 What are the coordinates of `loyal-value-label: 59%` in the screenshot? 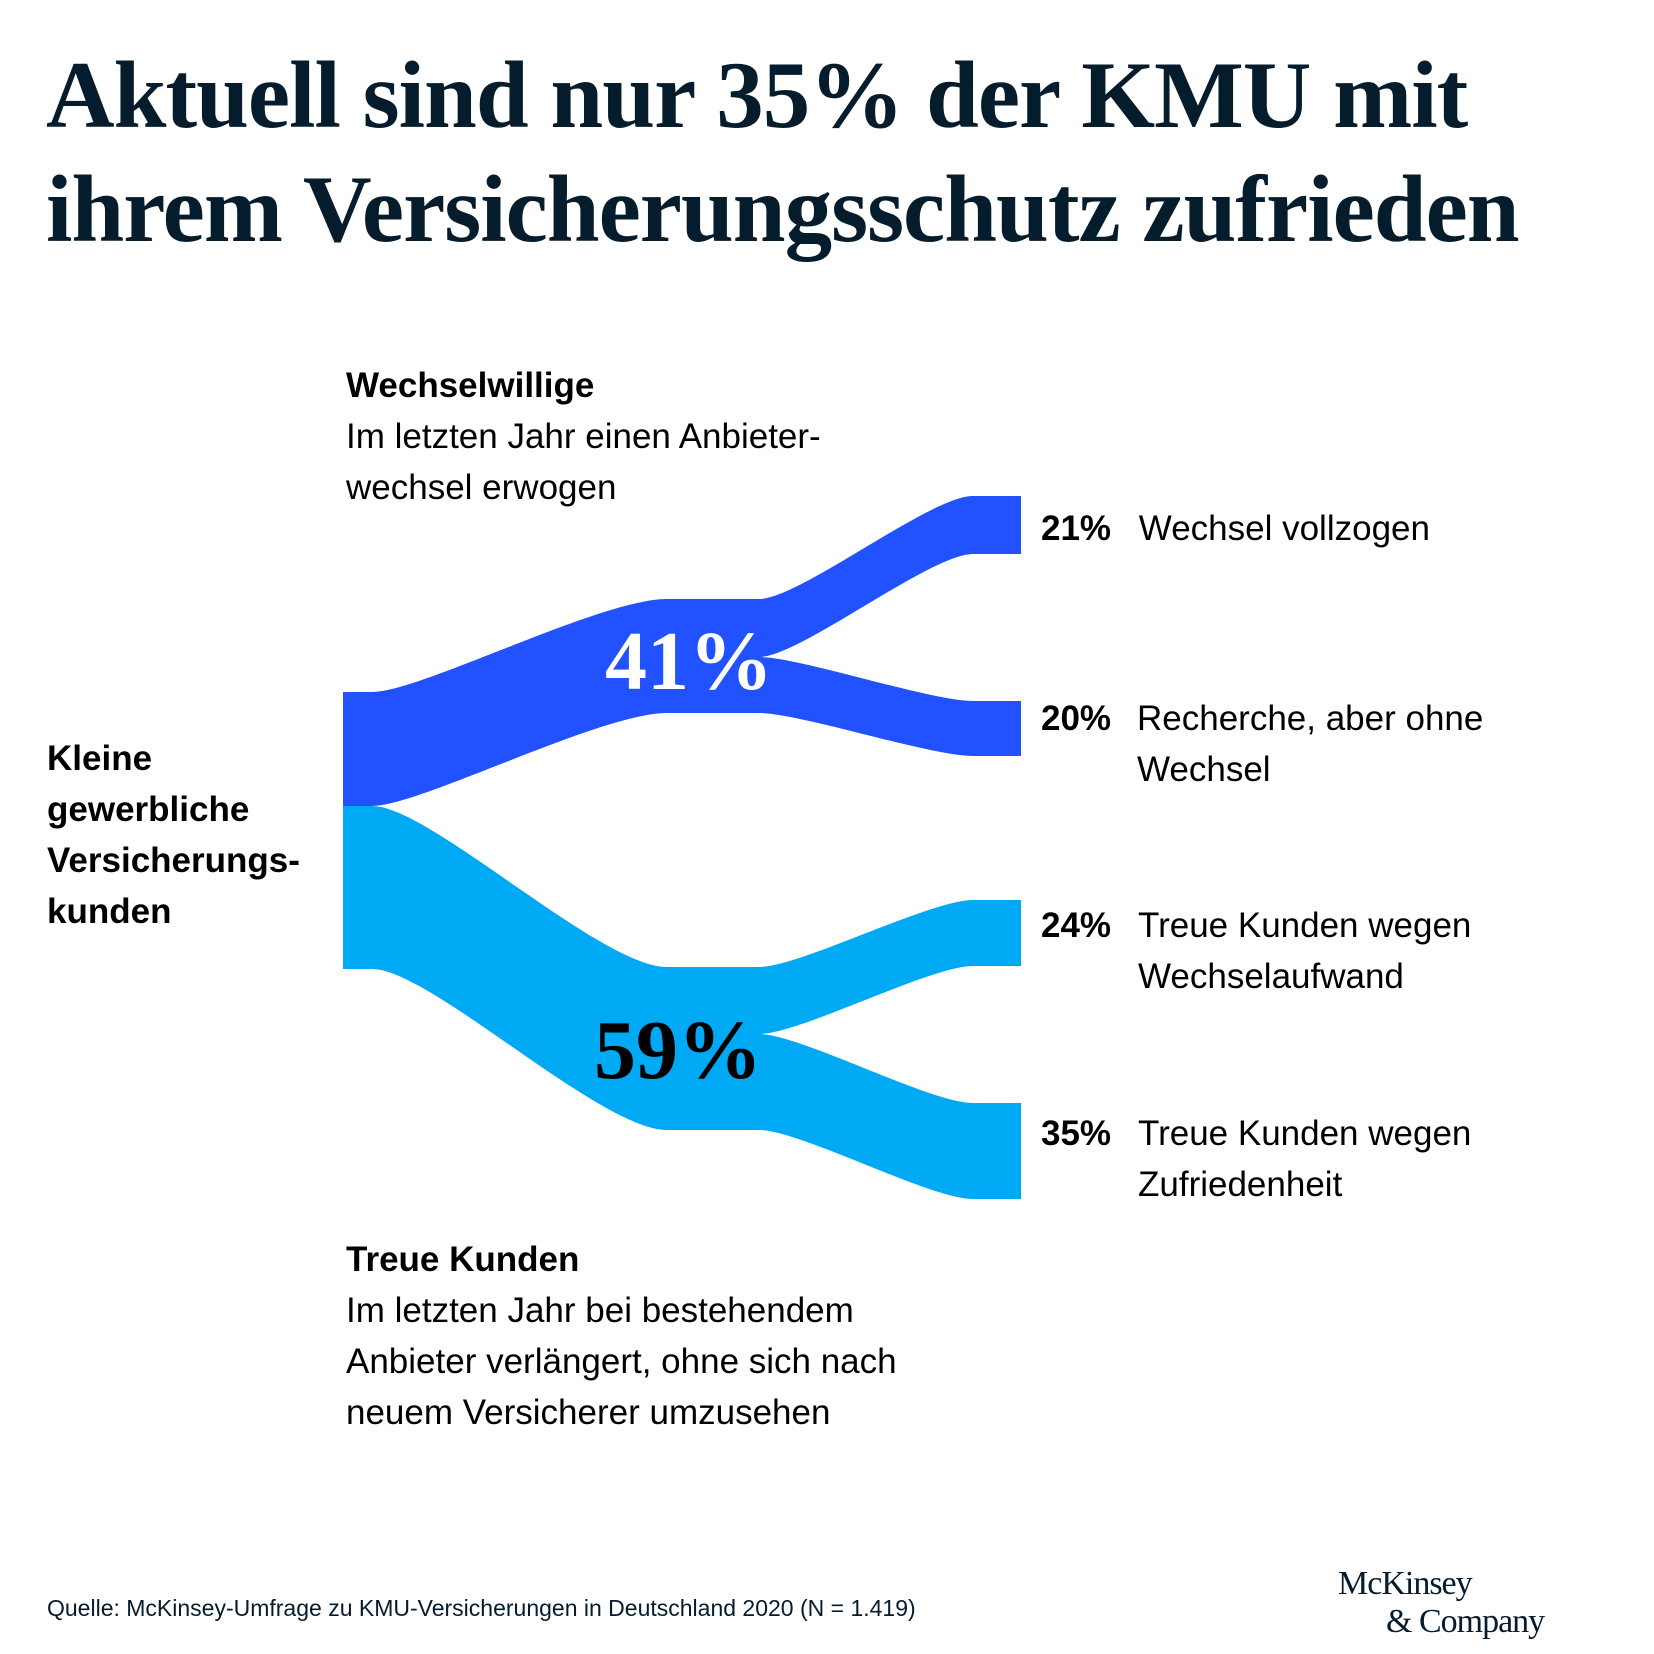 It's located at (678, 1050).